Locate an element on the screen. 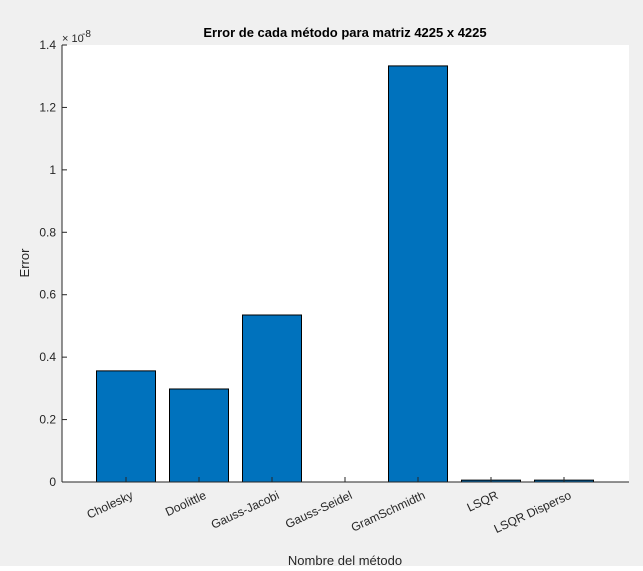 Image resolution: width=643 pixels, height=571 pixels. y-tick-label: 0.4 is located at coordinates (47, 357).